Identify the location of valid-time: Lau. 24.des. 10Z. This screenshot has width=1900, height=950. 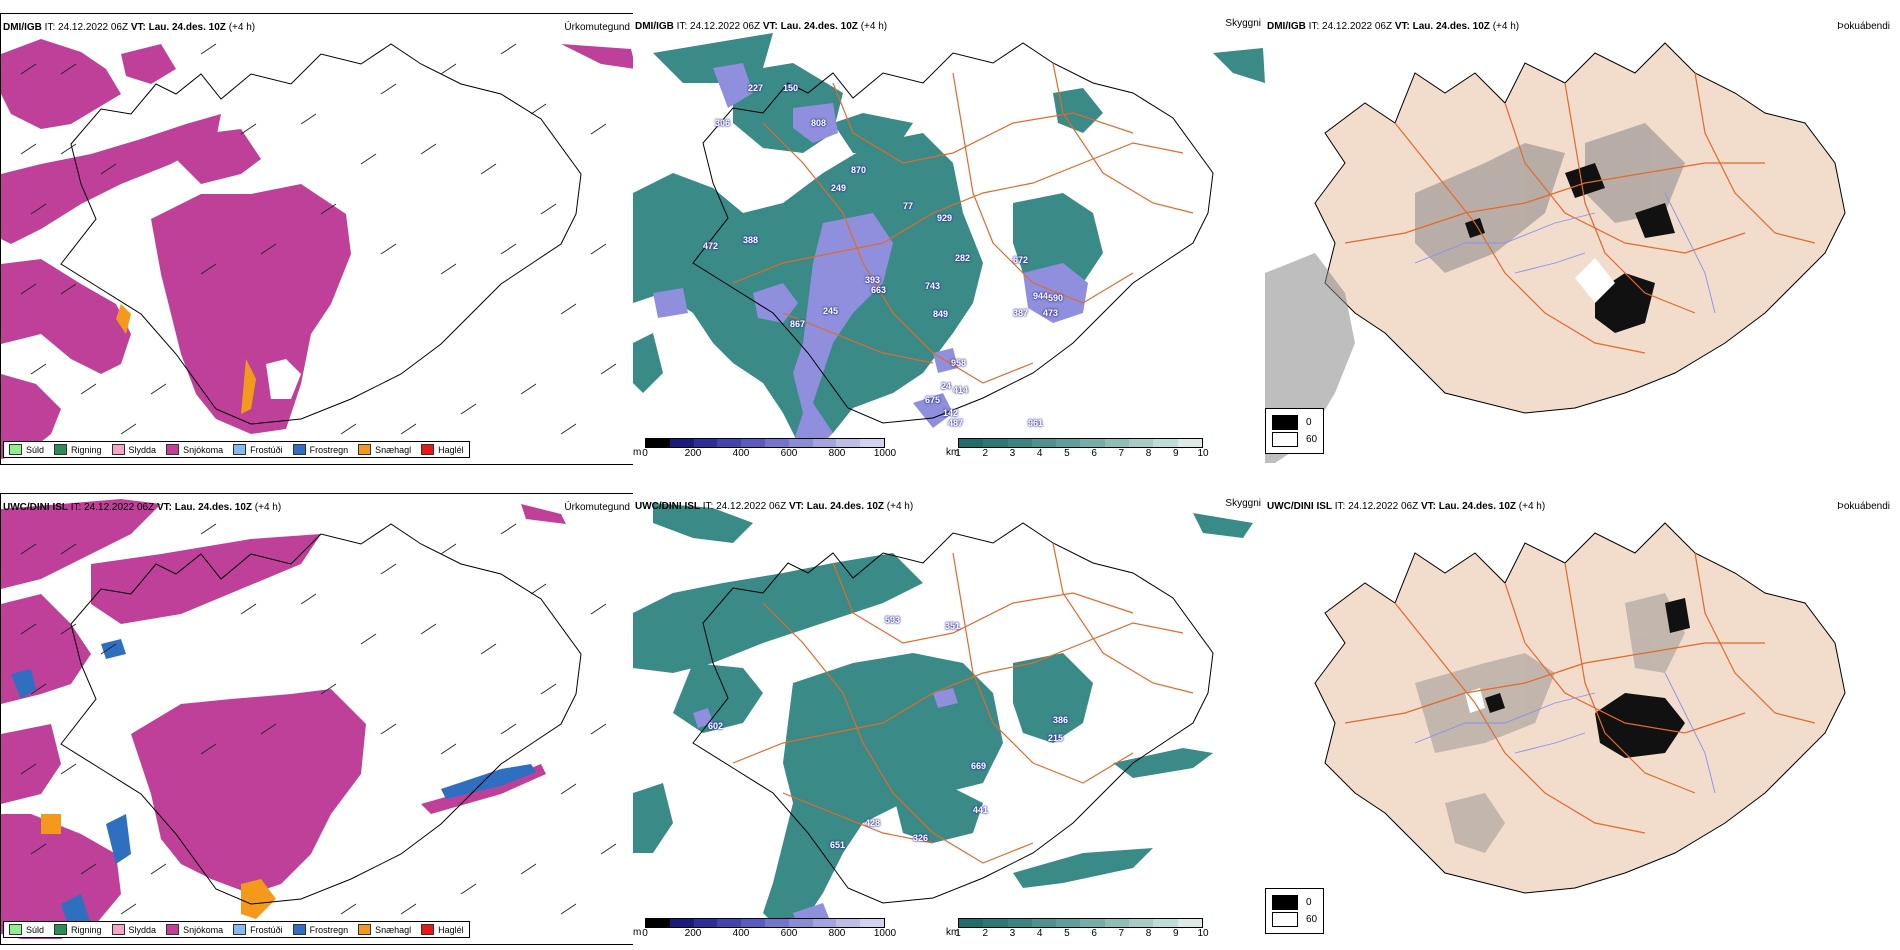
(845, 506).